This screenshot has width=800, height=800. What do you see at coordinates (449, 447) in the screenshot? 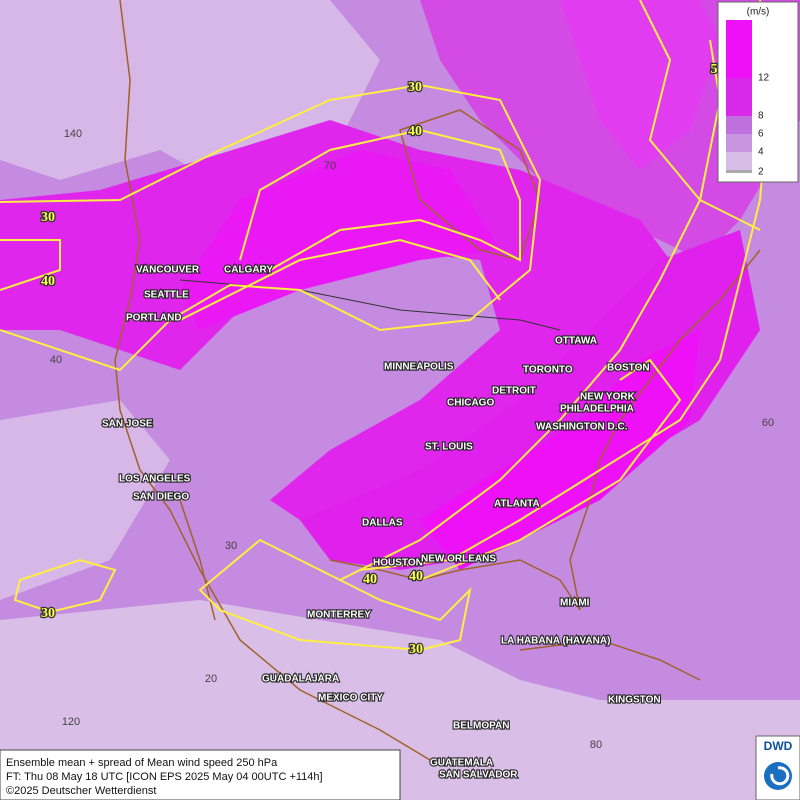
I see `city-label: ST. LOUIS` at bounding box center [449, 447].